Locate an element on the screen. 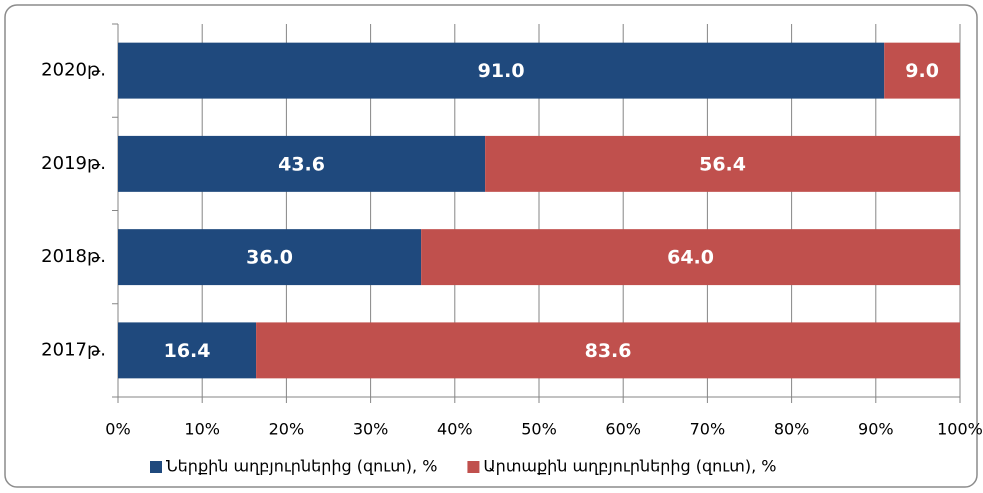 This screenshot has width=983, height=493. x-tick-label: 70% is located at coordinates (708, 429).